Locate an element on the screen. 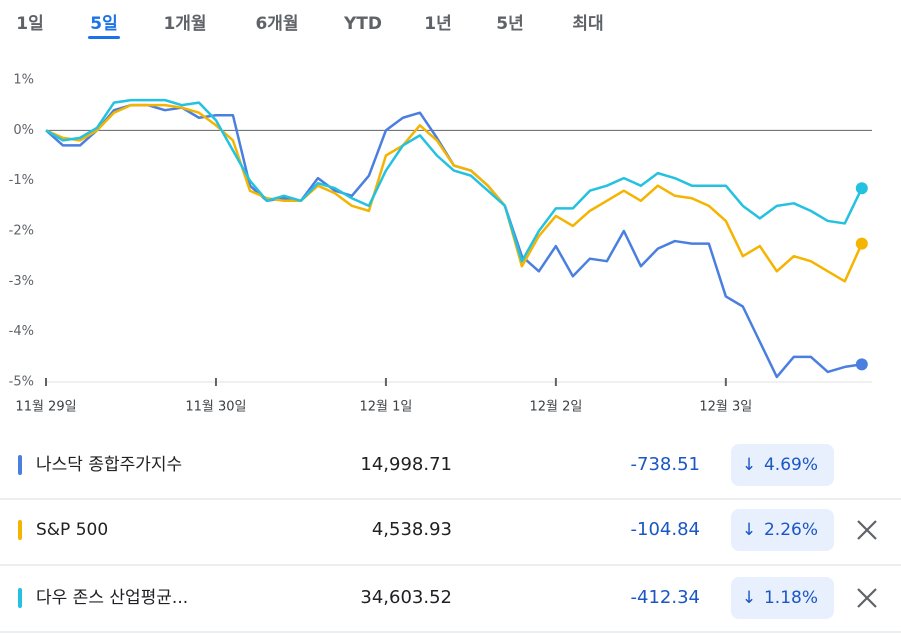  series-name: 나스닥 종합주가지수 is located at coordinates (109, 465).